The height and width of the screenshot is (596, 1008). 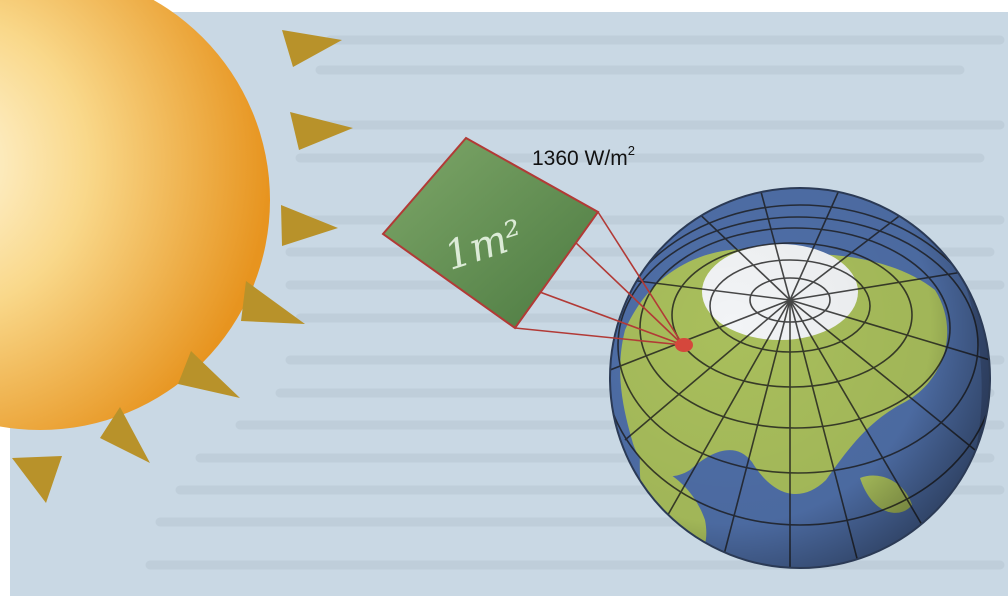 What do you see at coordinates (684, 345) in the screenshot?
I see `target-spot` at bounding box center [684, 345].